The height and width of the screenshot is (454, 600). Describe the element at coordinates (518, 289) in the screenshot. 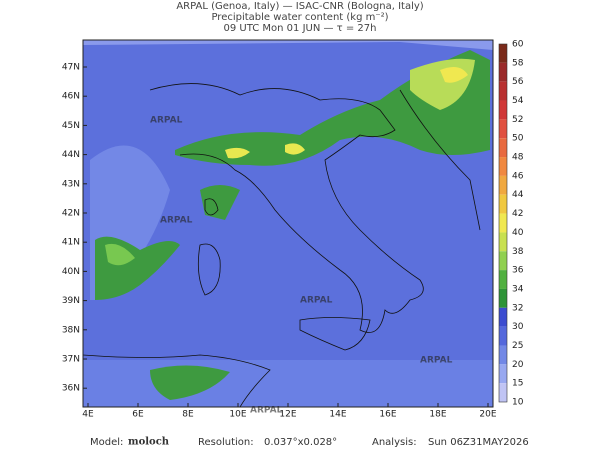

I see `colorbar-label: 34` at that location.